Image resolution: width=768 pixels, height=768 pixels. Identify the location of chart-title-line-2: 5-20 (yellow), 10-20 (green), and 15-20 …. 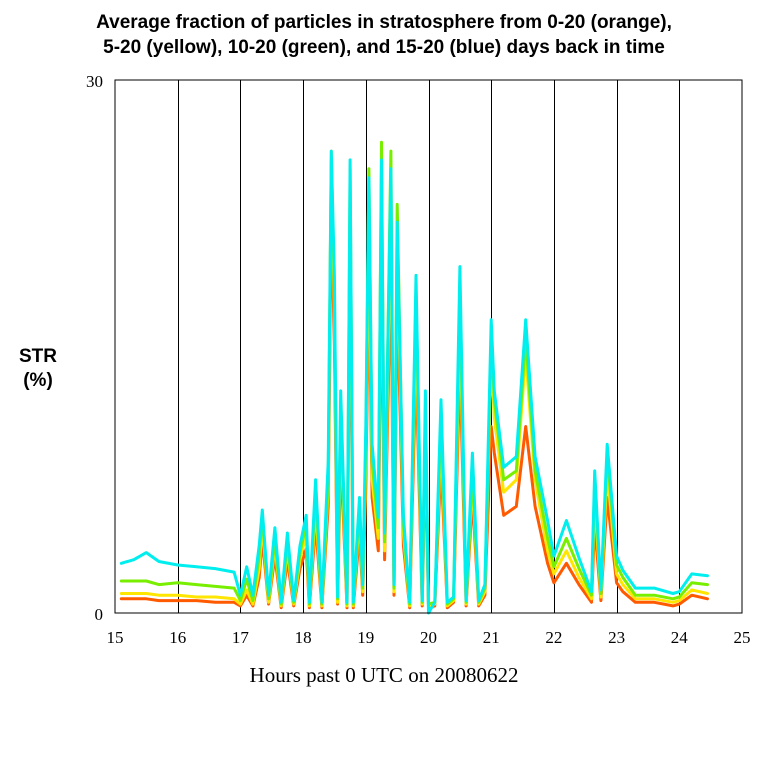
(384, 47).